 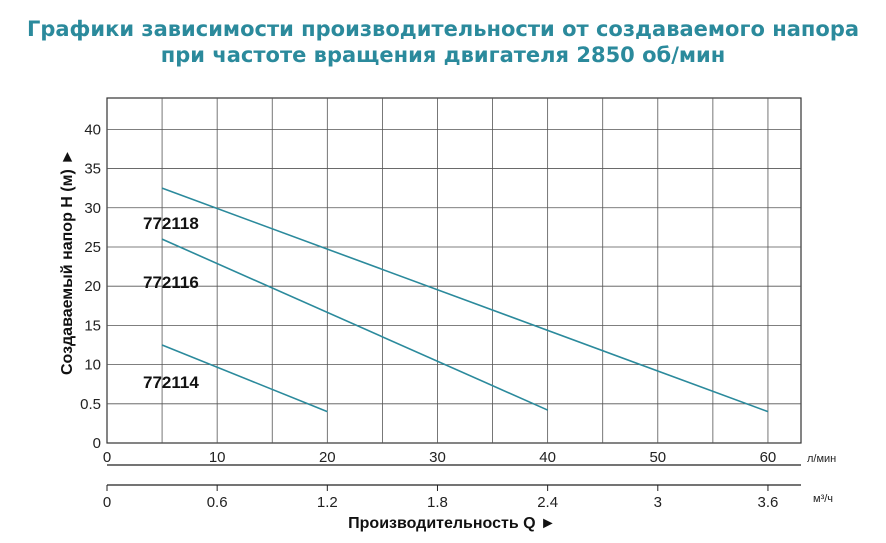 What do you see at coordinates (92, 365) in the screenshot?
I see `y-tick-label: 10` at bounding box center [92, 365].